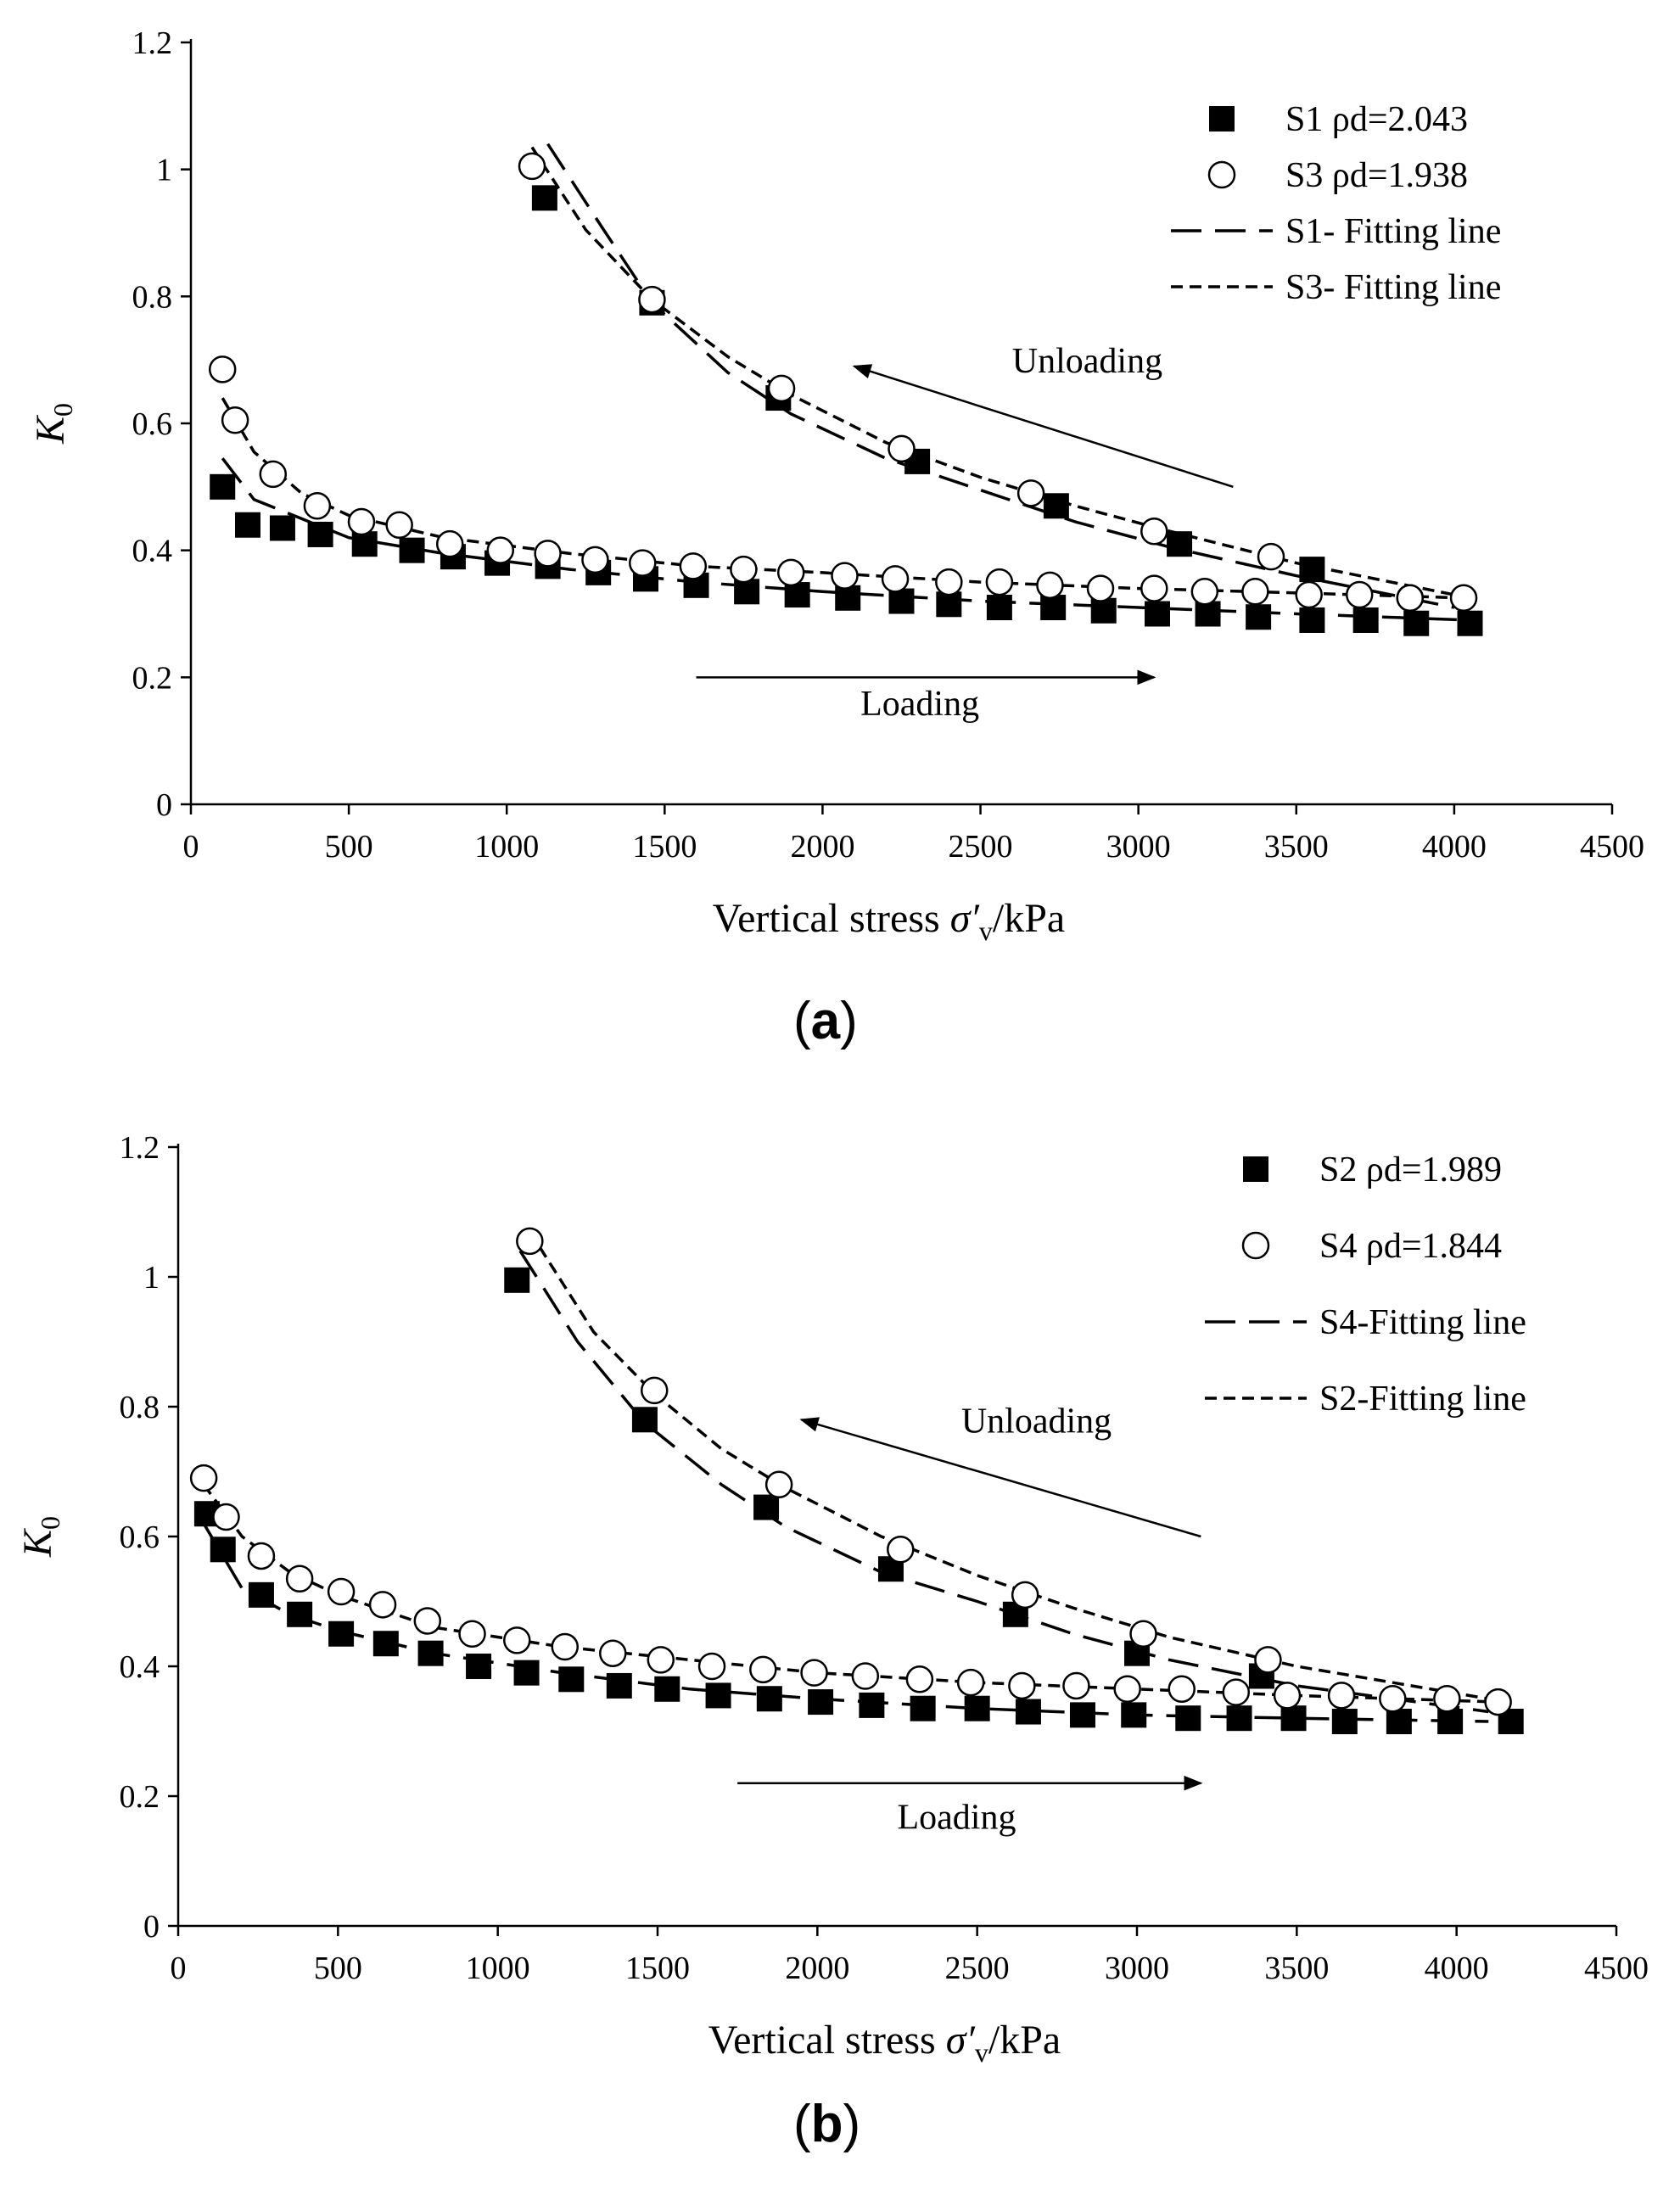 The height and width of the screenshot is (2211, 1680). What do you see at coordinates (140, 1797) in the screenshot?
I see `y-tick-label: 0.2` at bounding box center [140, 1797].